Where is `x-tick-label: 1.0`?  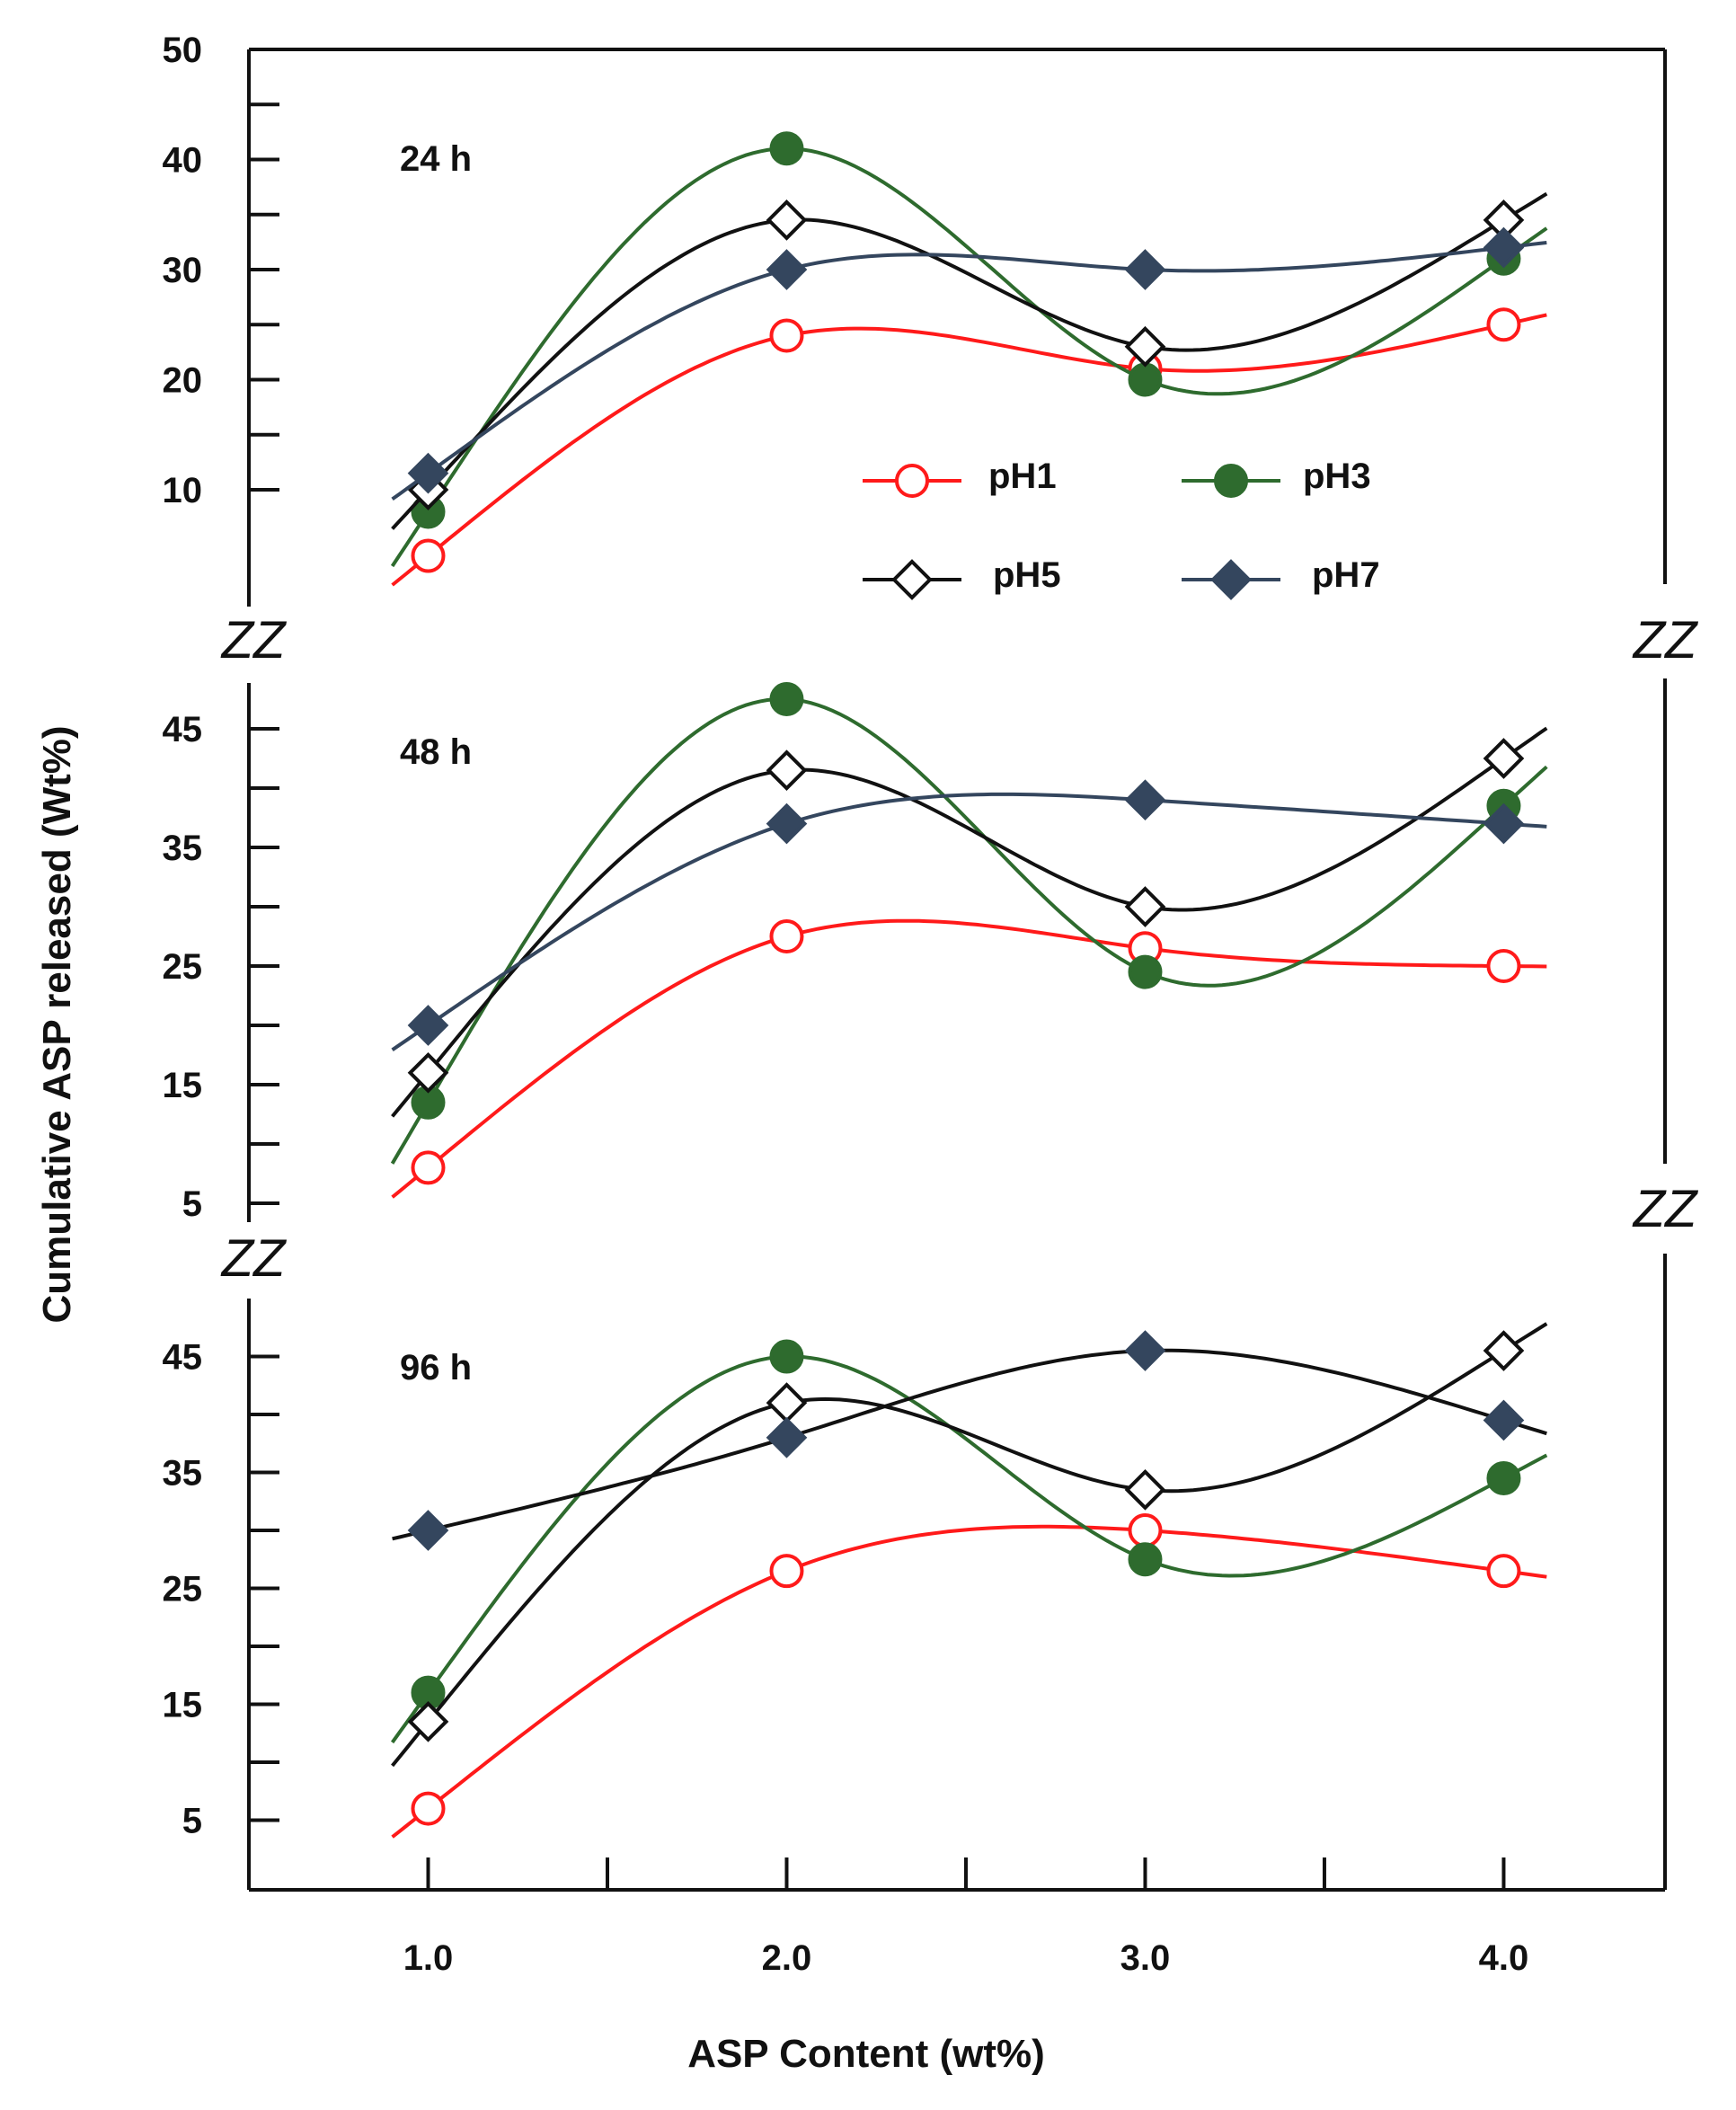
x-tick-label: 1.0 is located at coordinates (428, 1958).